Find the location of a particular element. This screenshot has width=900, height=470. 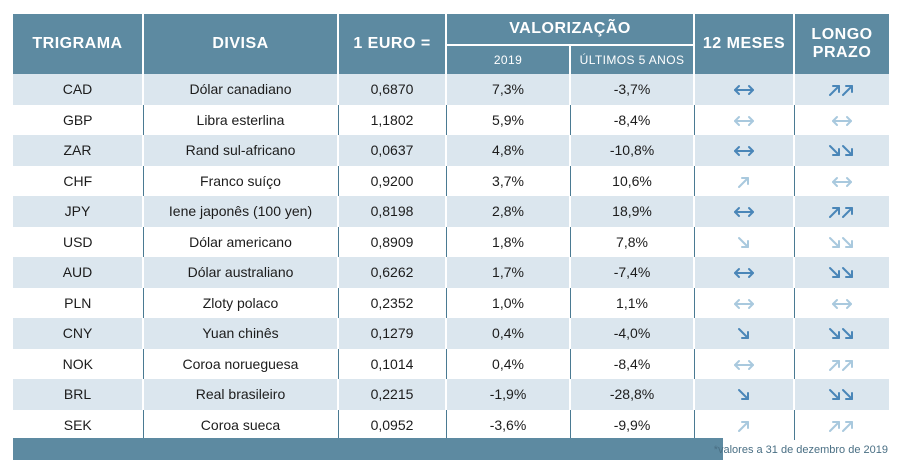

cell-trigrama: NOK is located at coordinates (77, 363).